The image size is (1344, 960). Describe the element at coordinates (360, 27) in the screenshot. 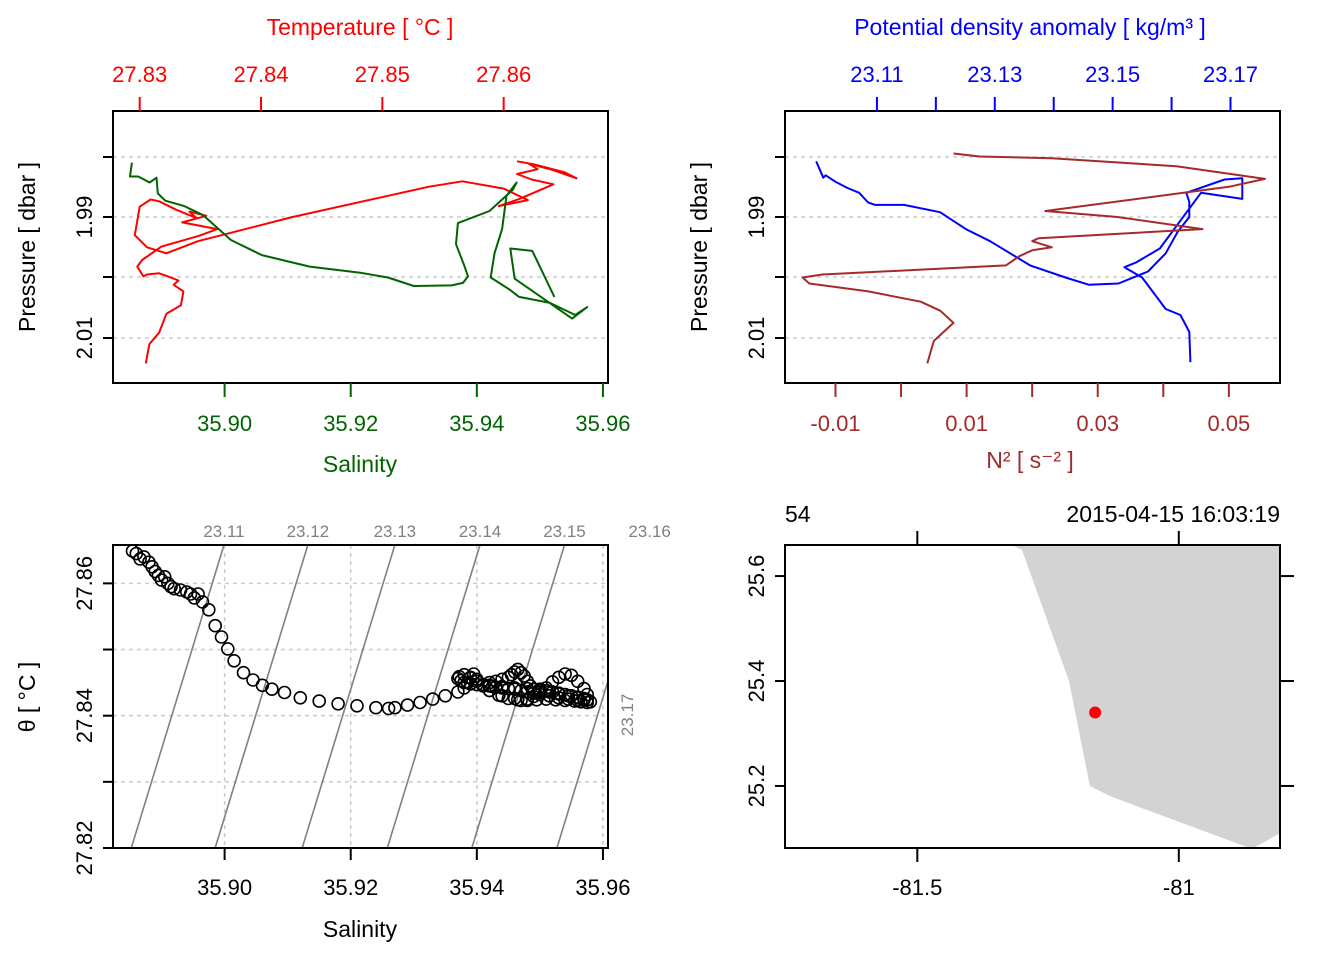

I see `top-axis-title: Temperature [ °C ]` at that location.